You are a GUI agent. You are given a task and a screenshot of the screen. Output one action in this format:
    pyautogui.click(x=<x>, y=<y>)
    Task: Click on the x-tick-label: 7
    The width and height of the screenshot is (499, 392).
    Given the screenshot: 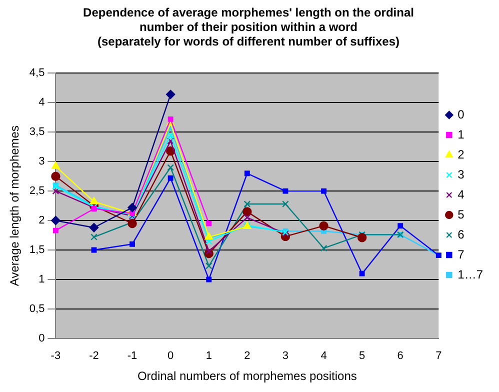 What is the action you would take?
    pyautogui.click(x=439, y=356)
    